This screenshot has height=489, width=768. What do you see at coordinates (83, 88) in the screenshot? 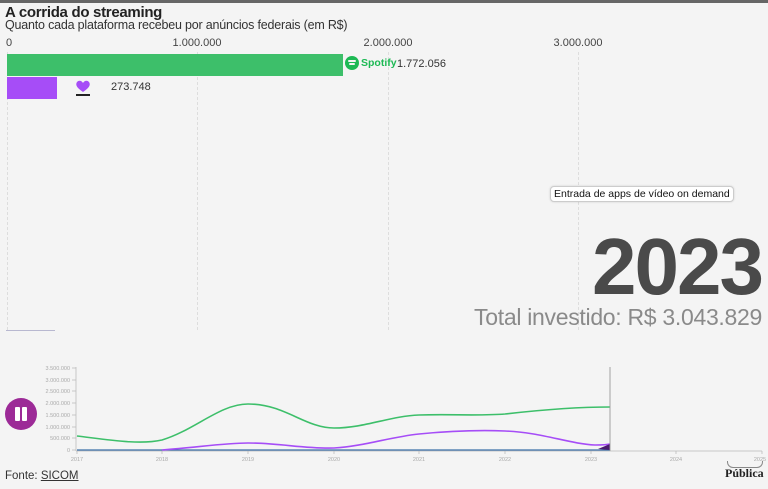
I see `deezer-heart-logo-icon` at bounding box center [83, 88].